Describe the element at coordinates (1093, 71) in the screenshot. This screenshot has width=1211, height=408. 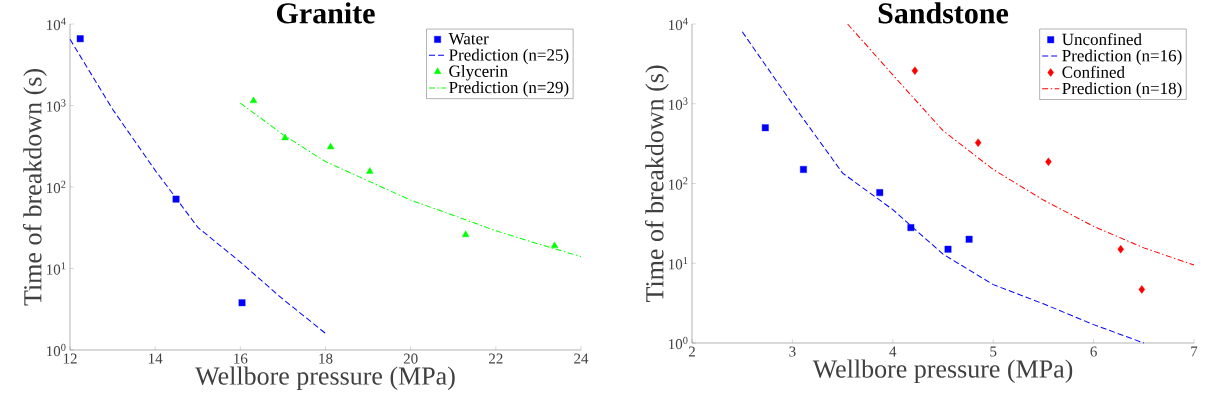
I see `legend-label: Confined` at that location.